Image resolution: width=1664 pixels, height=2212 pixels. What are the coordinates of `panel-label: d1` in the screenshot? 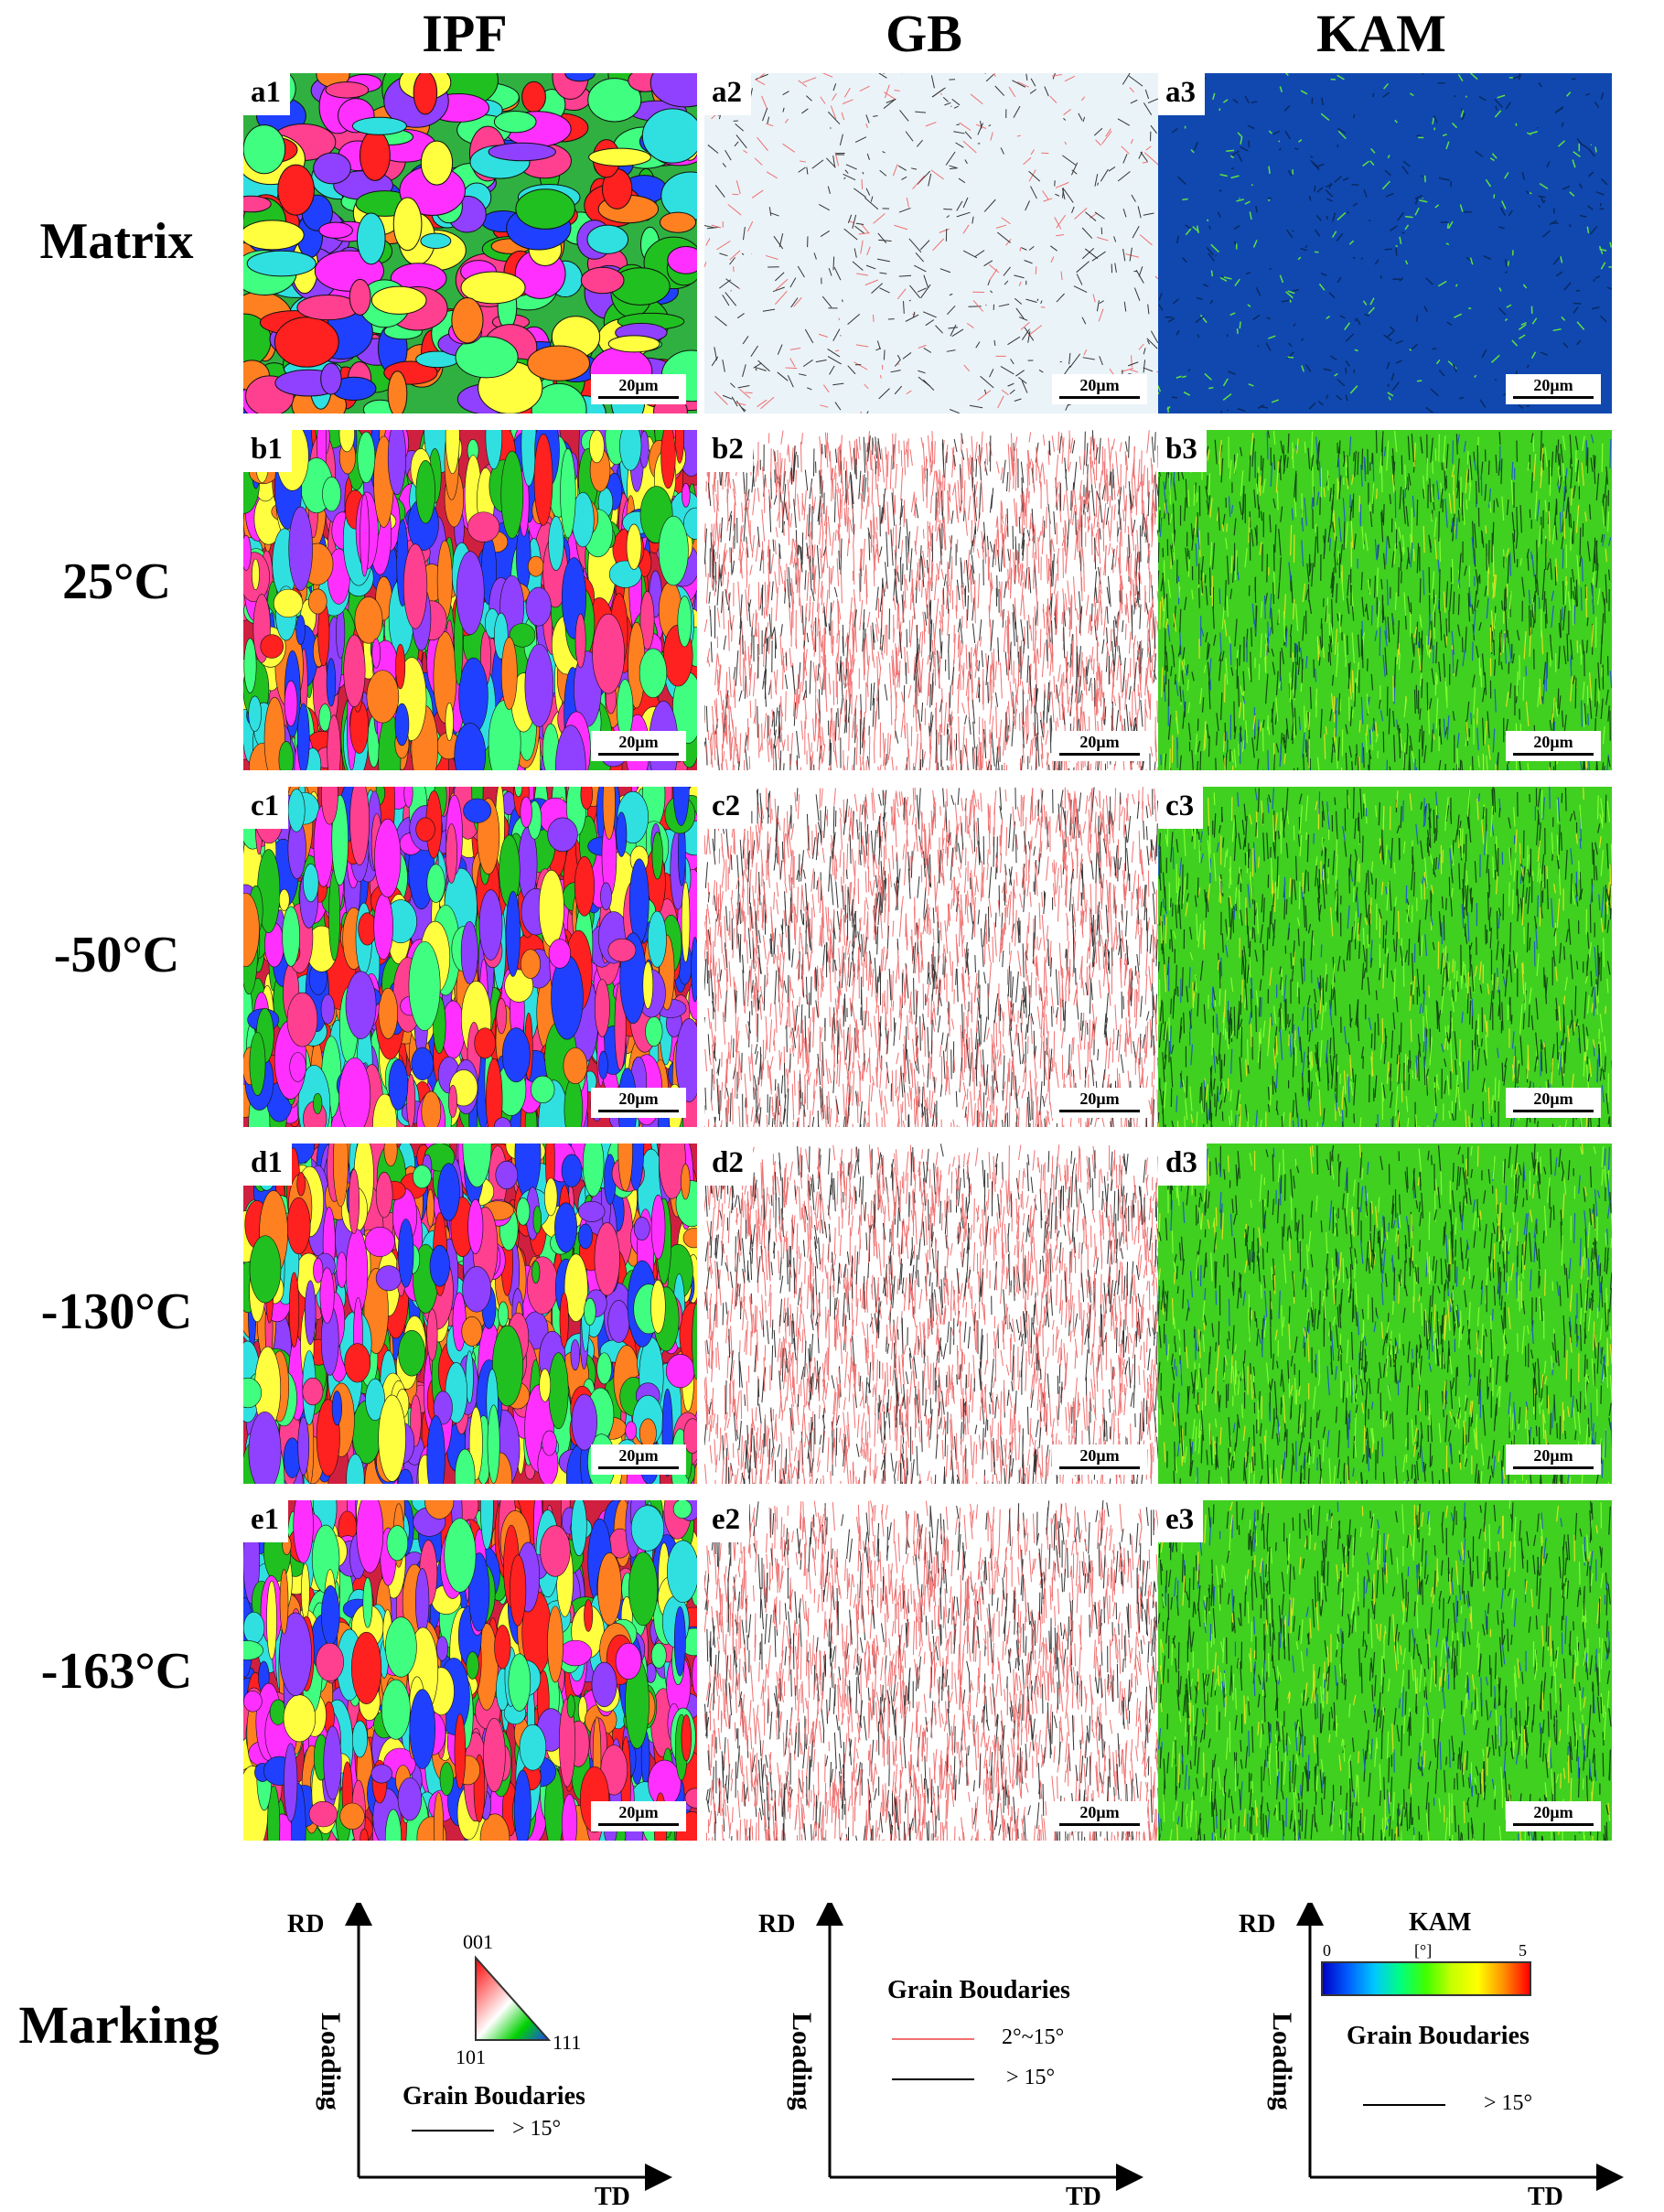 It's located at (267, 1165).